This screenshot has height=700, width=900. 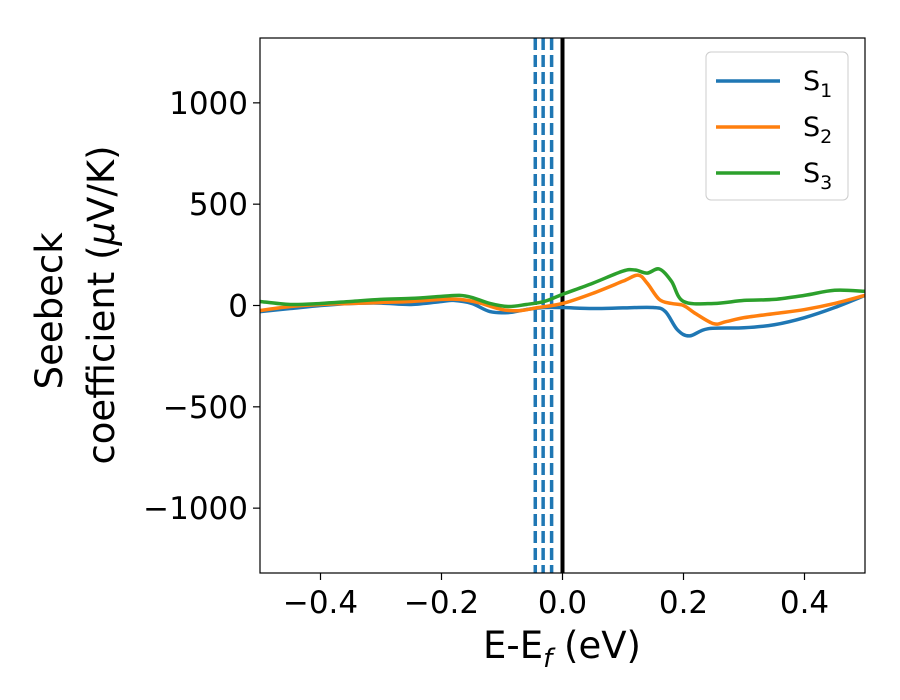 What do you see at coordinates (441, 603) in the screenshot?
I see `x-tick-label: −0.2` at bounding box center [441, 603].